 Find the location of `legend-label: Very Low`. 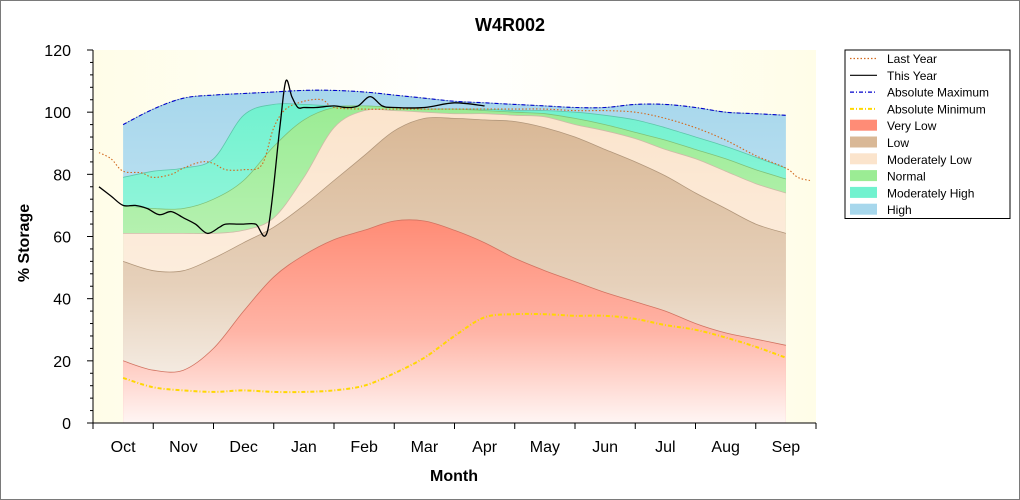

legend-label: Very Low is located at coordinates (912, 126).